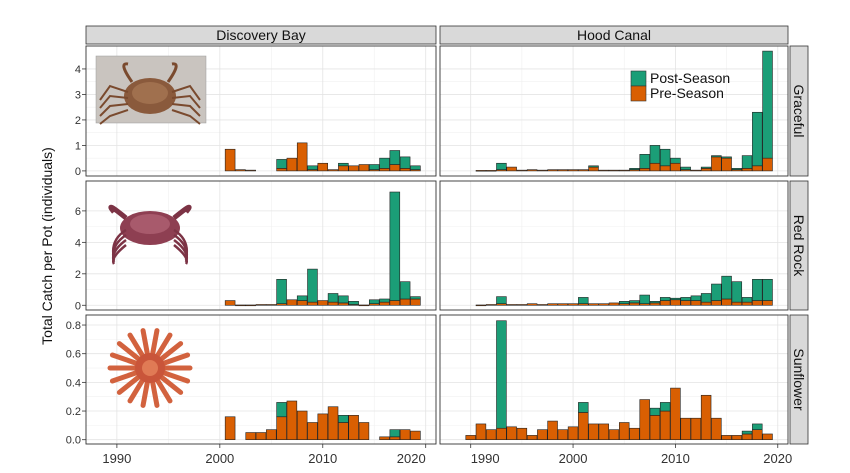 The image size is (850, 473). What do you see at coordinates (322, 458) in the screenshot?
I see `x-tick-label: 2010` at bounding box center [322, 458].